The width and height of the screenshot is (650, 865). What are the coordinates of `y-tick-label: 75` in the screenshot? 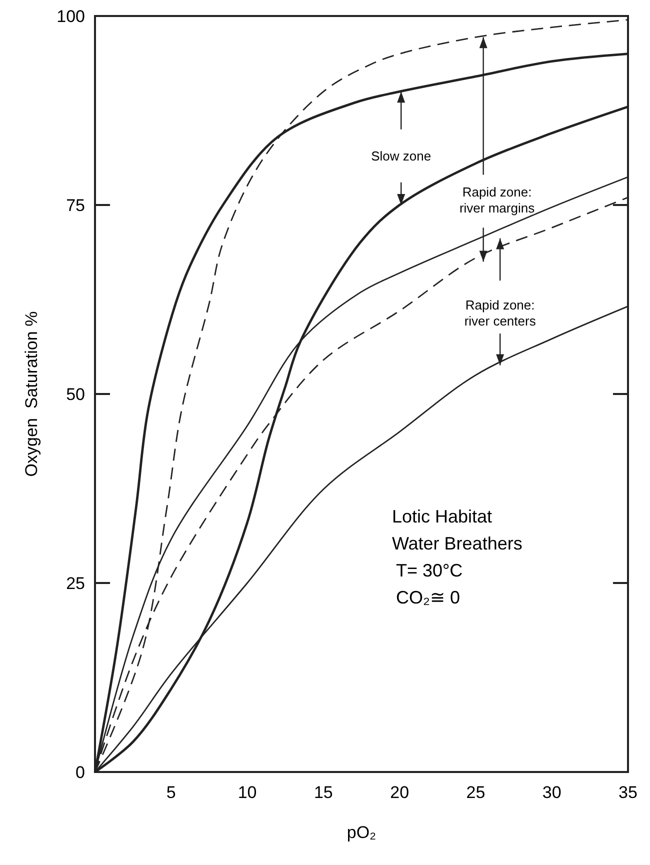 It's located at (75, 205).